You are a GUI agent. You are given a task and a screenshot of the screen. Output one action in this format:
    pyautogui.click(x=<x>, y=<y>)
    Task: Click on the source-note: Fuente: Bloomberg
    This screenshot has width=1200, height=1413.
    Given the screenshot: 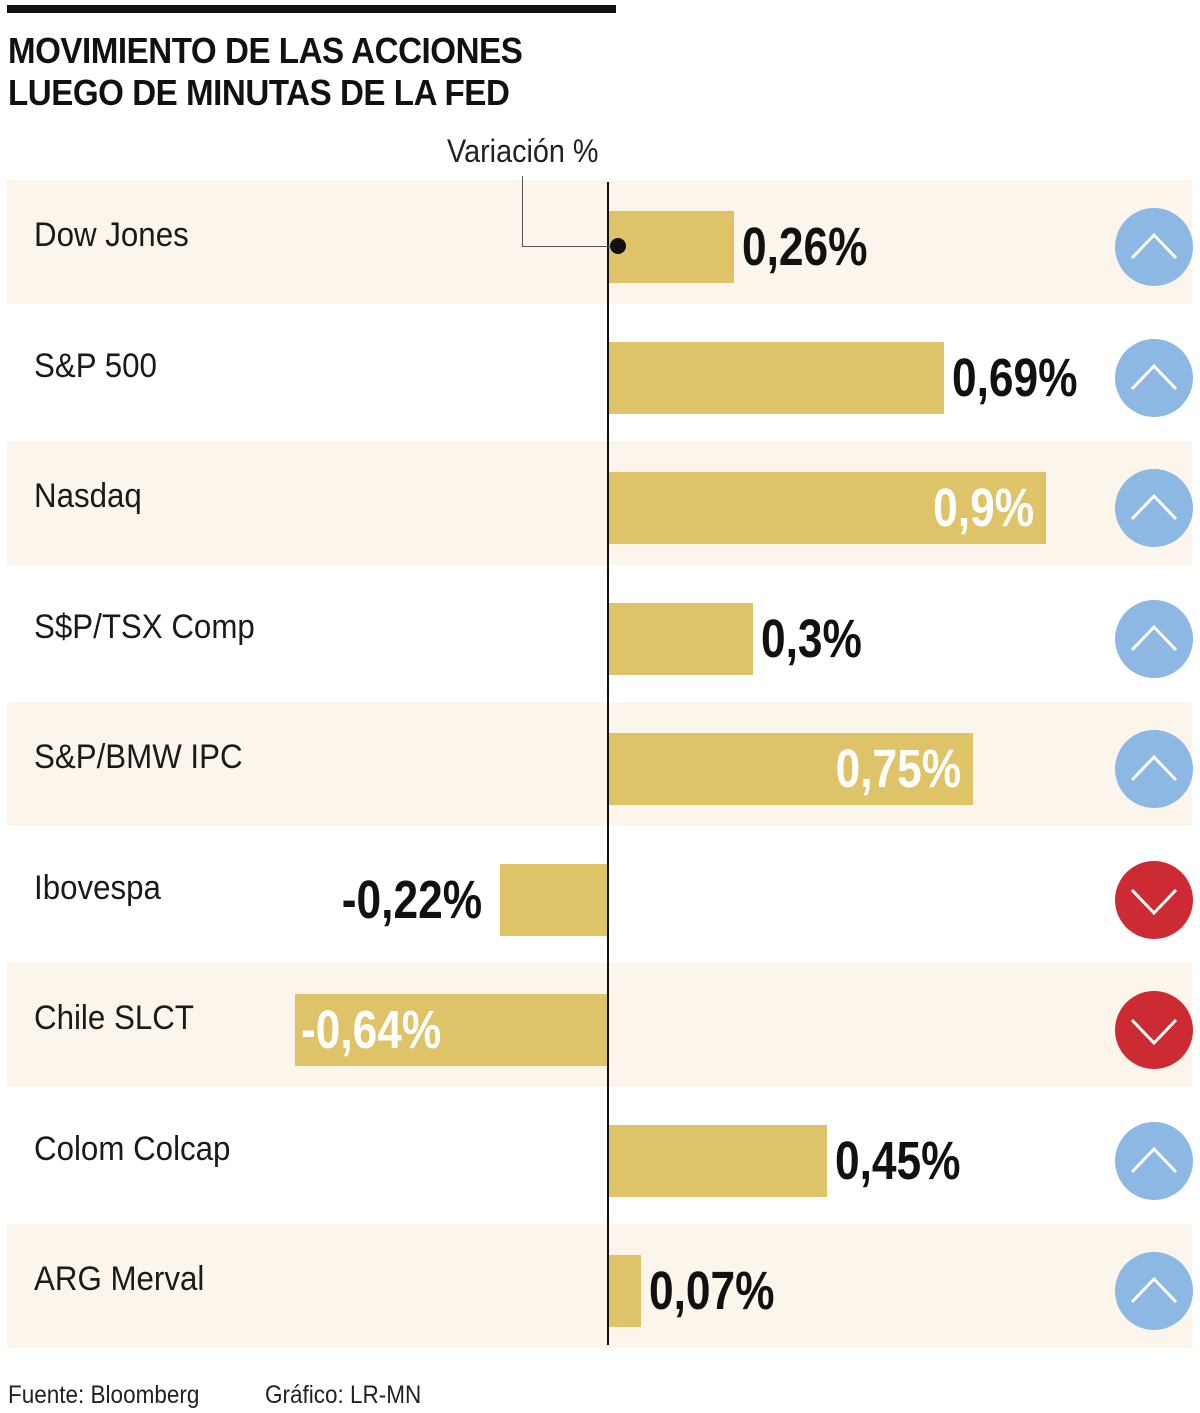 What is the action you would take?
    pyautogui.click(x=104, y=1395)
    